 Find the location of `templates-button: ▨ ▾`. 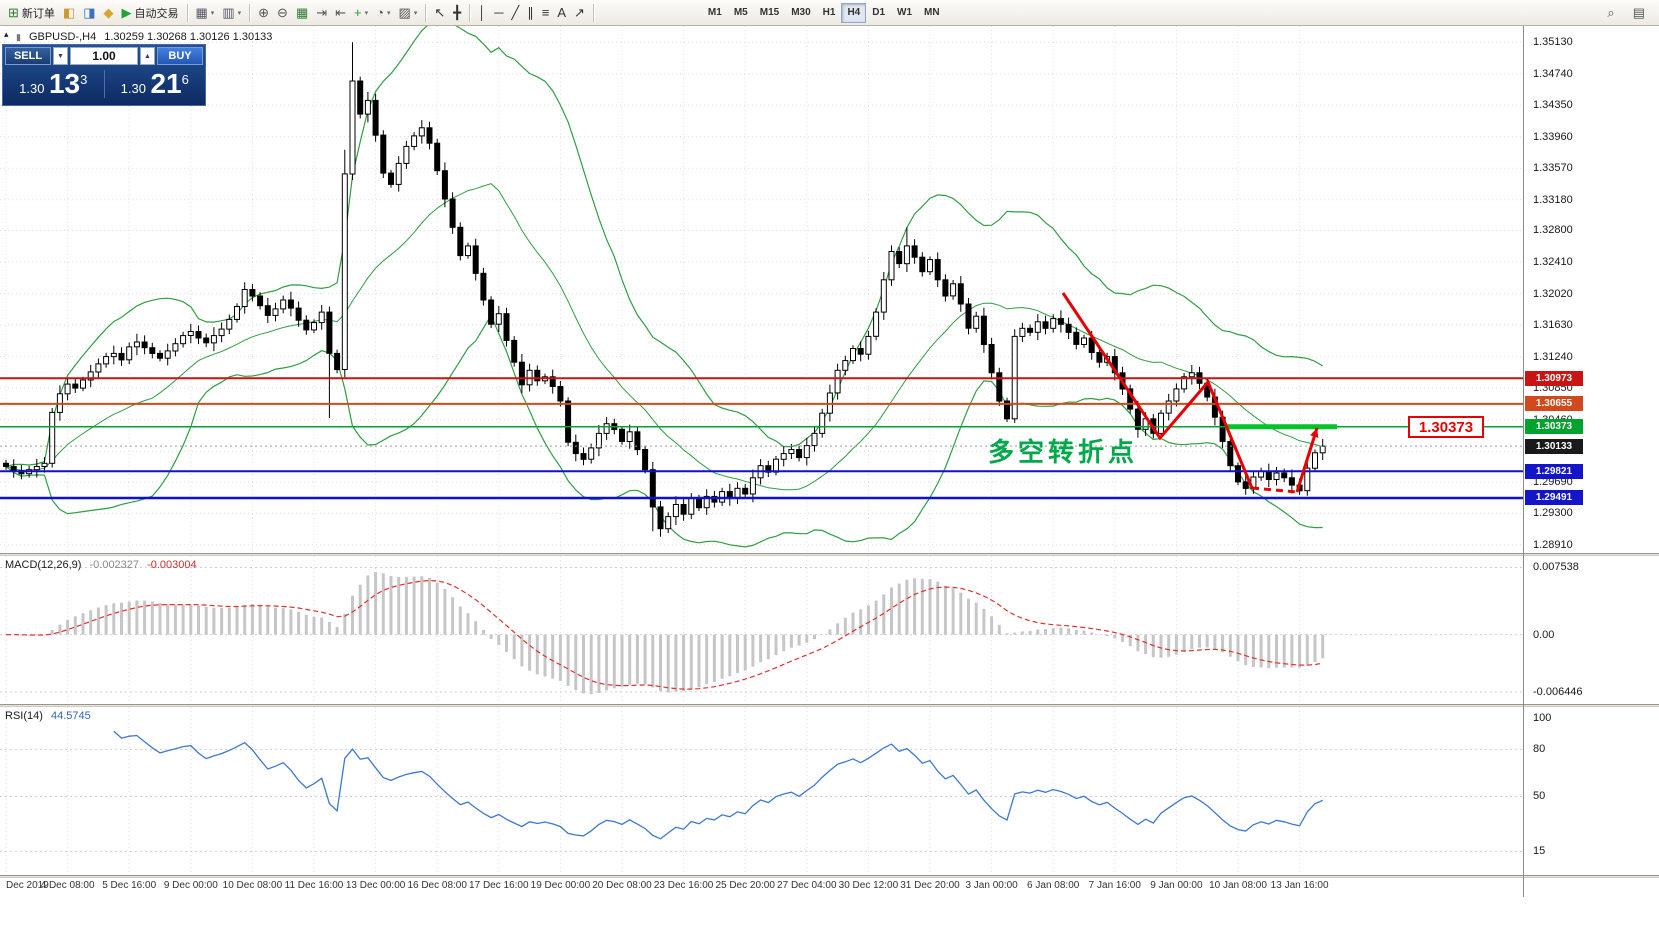

templates-button: ▨ ▾ is located at coordinates (408, 13).